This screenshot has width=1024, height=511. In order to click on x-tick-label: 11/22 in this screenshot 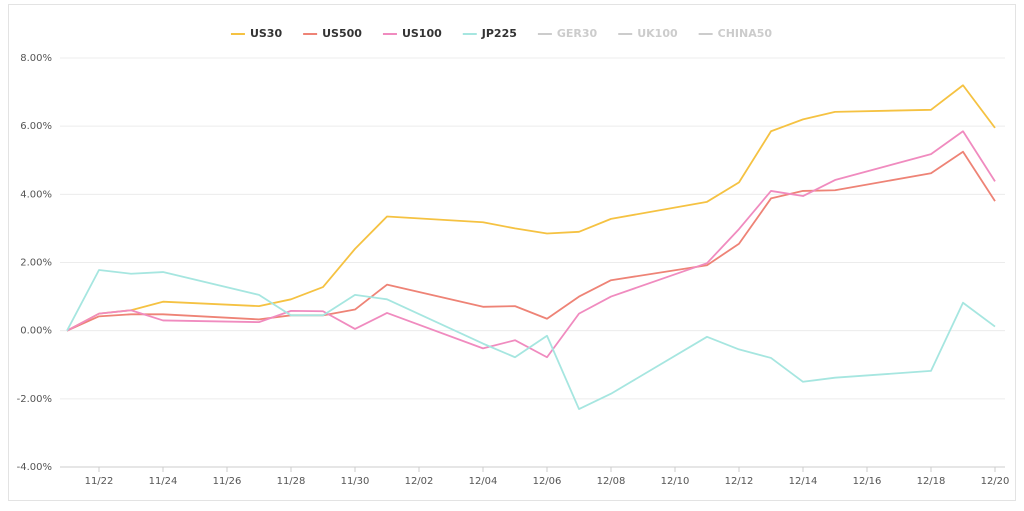, I will do `click(99, 481)`.